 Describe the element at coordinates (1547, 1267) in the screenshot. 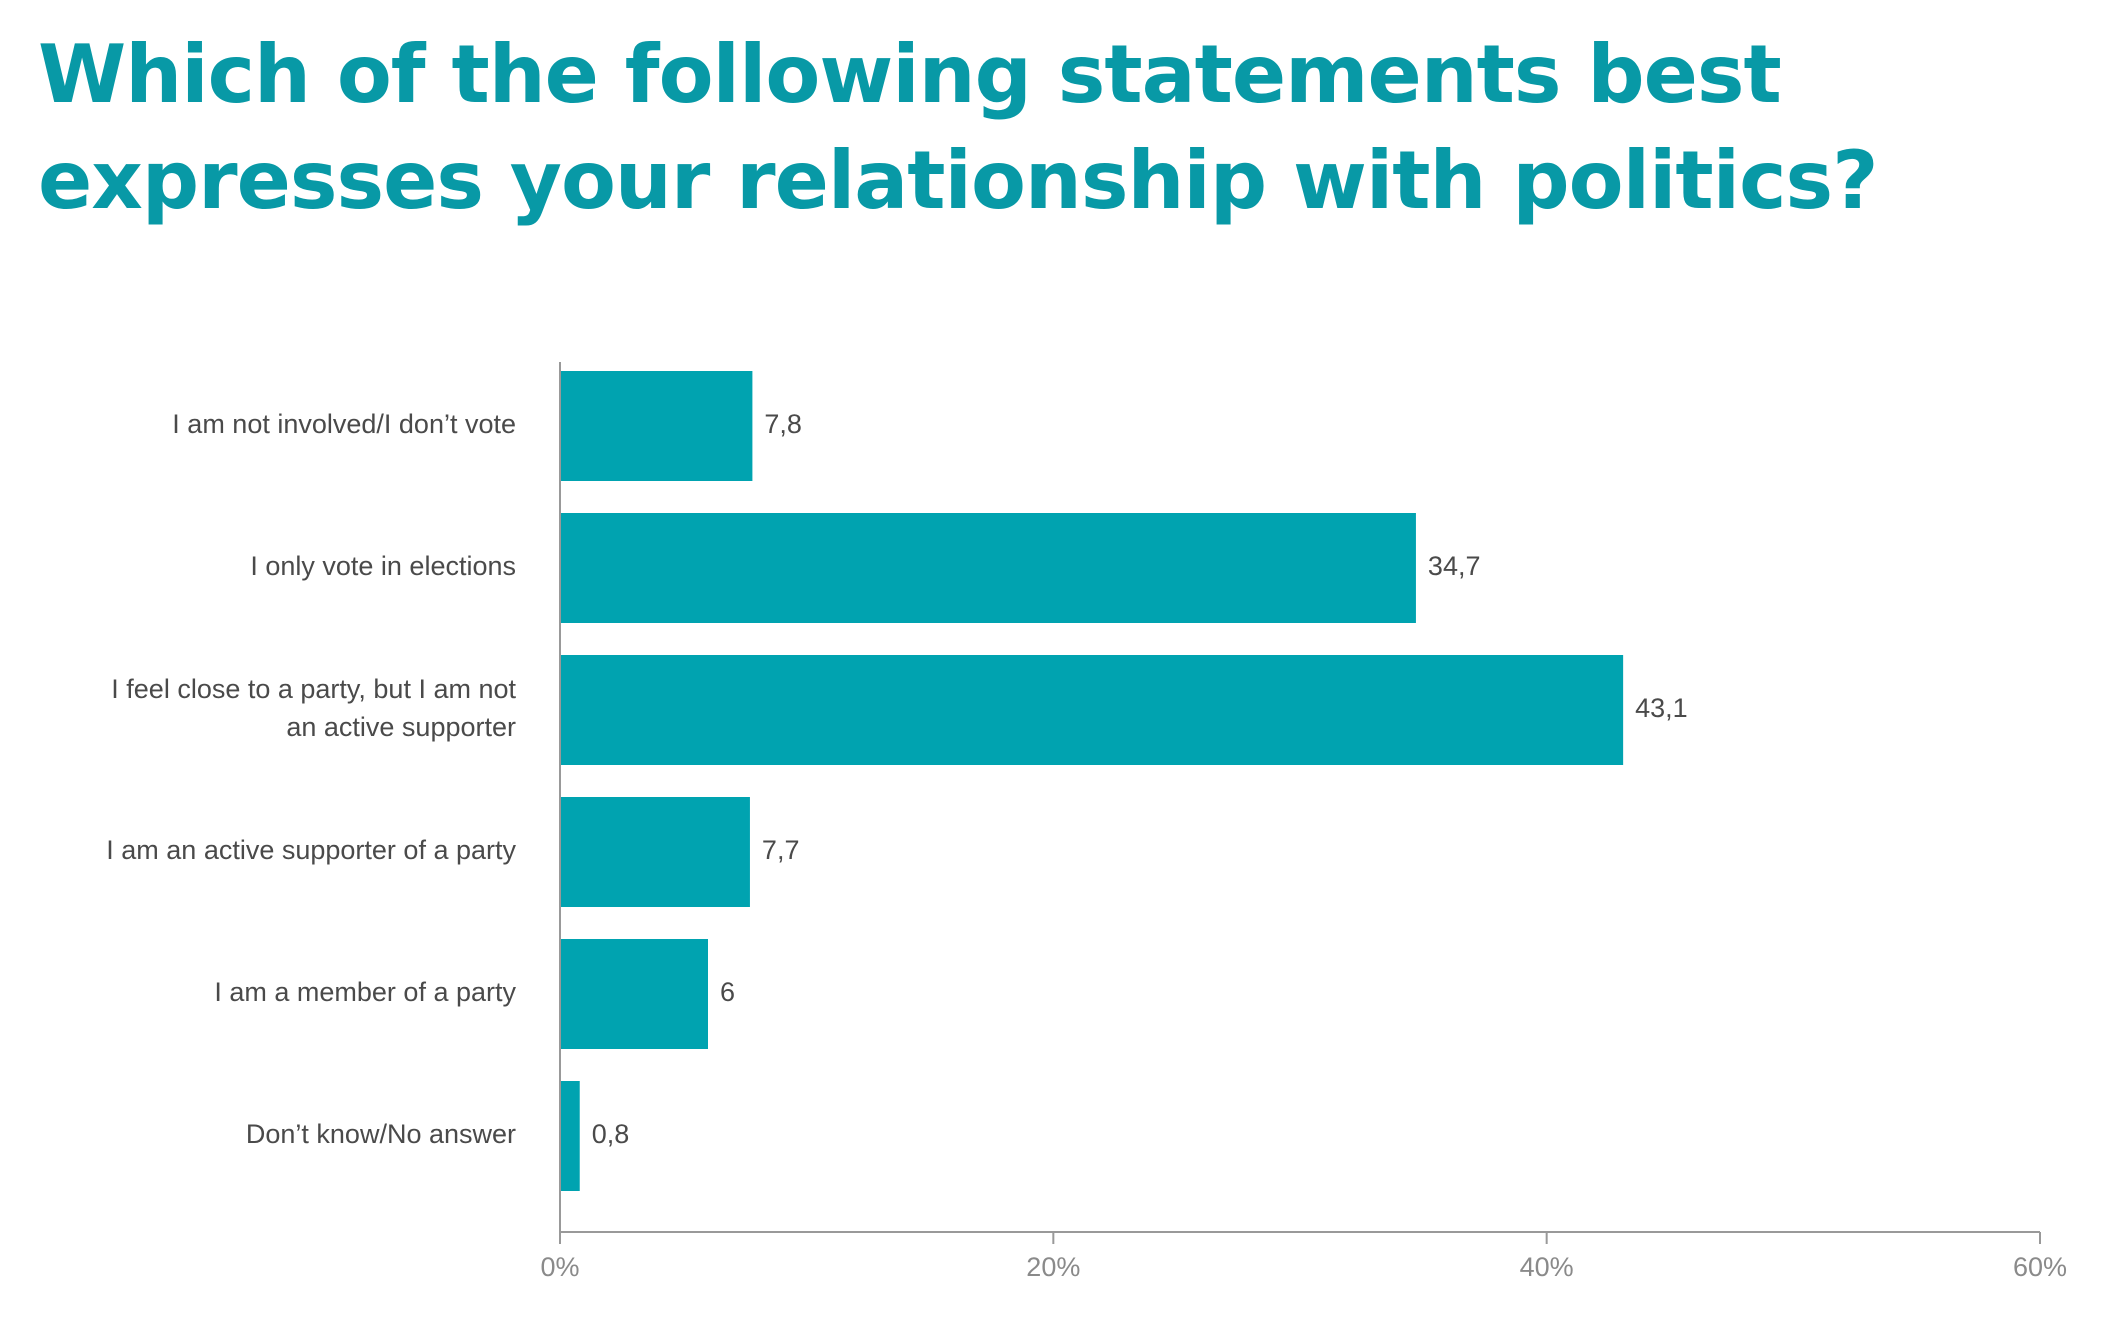

I see `x-tick-label: 40%` at that location.